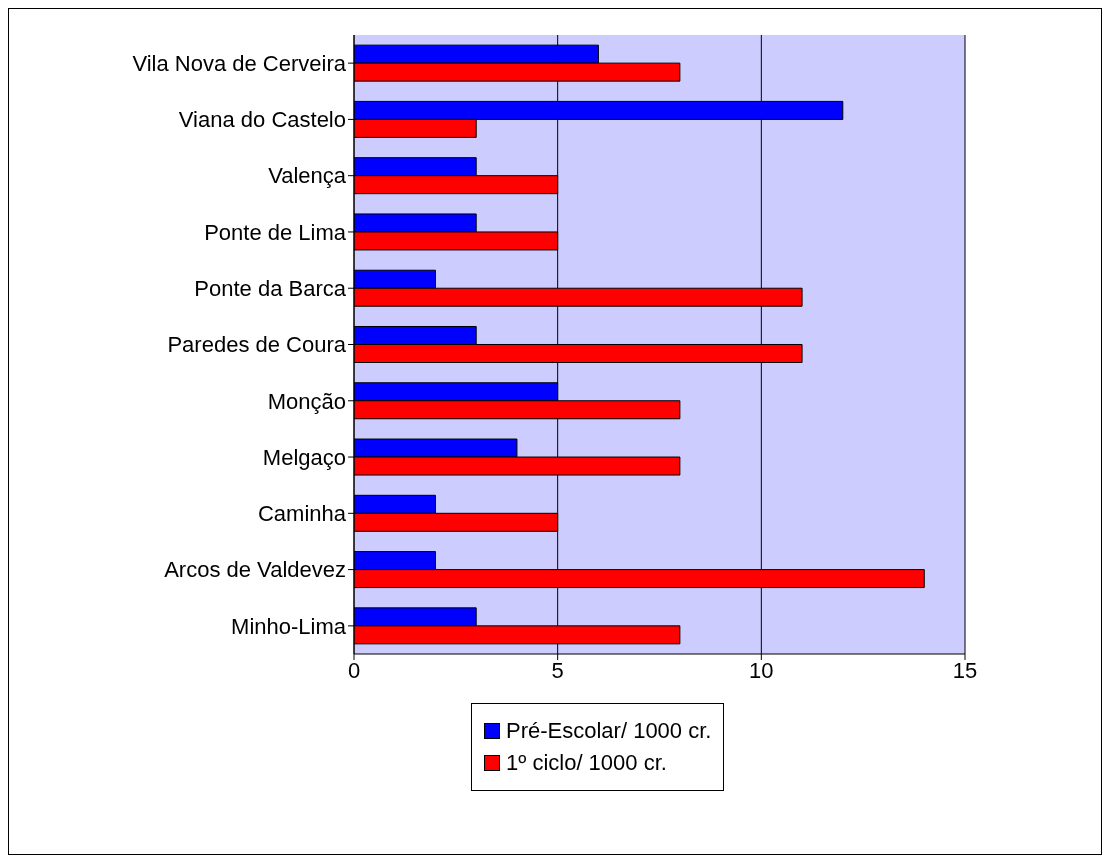 The width and height of the screenshot is (1110, 863). What do you see at coordinates (609, 731) in the screenshot?
I see `legend-label: Pré-Escolar/ 1000 cr.` at bounding box center [609, 731].